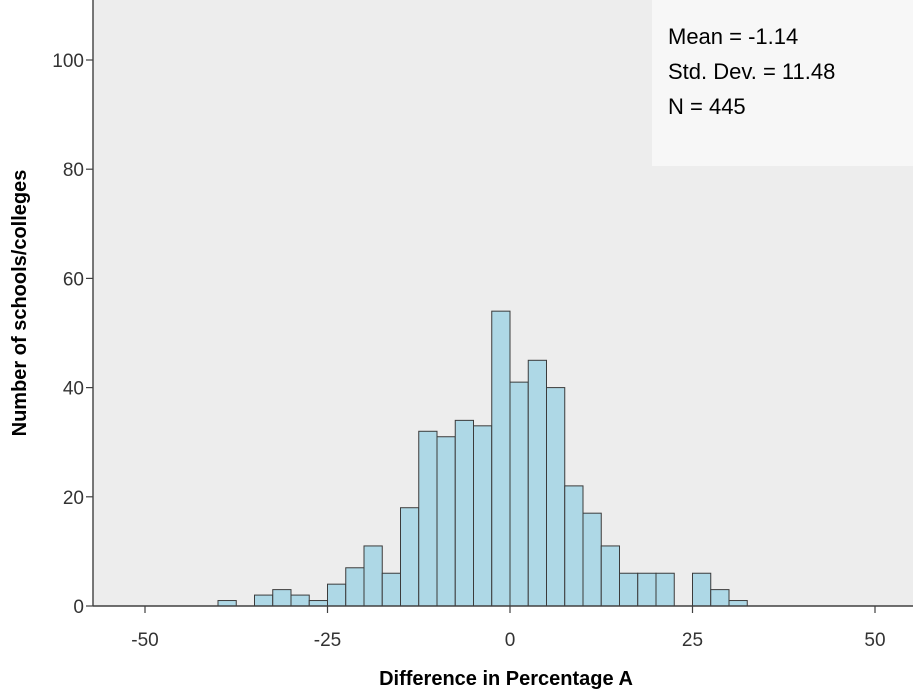 The image size is (913, 693). What do you see at coordinates (510, 640) in the screenshot?
I see `x-tick-label: 0` at bounding box center [510, 640].